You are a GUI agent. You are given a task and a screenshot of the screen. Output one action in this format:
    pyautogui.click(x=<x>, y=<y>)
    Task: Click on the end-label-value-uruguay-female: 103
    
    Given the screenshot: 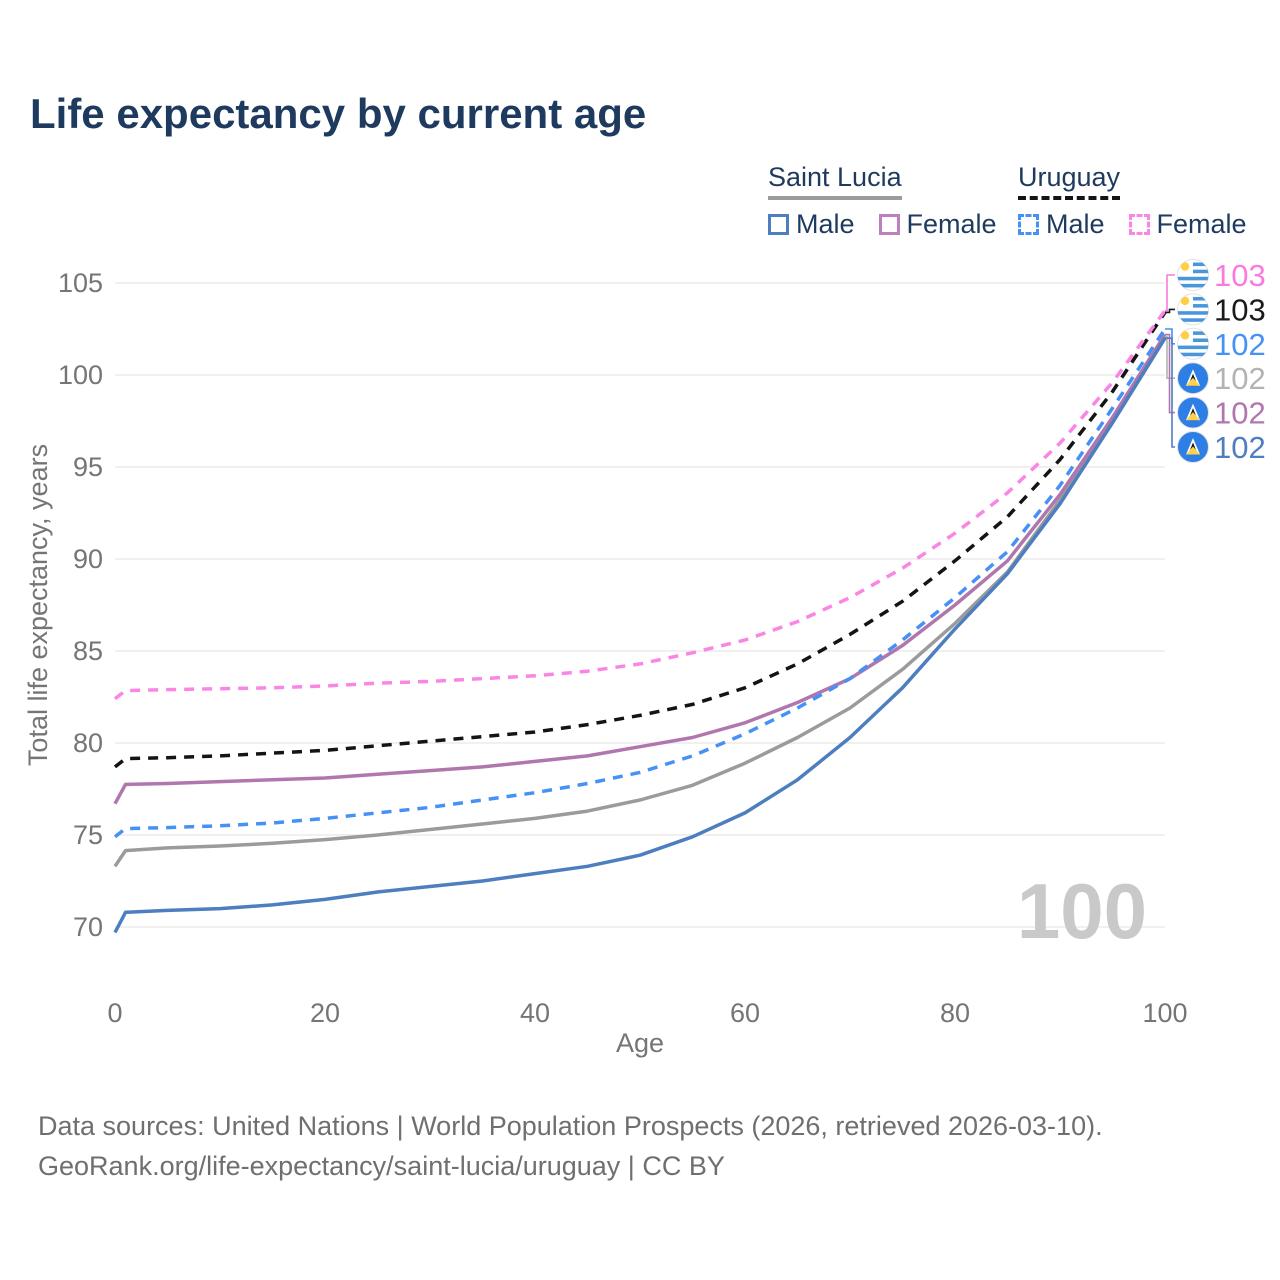 What is the action you would take?
    pyautogui.click(x=1240, y=275)
    